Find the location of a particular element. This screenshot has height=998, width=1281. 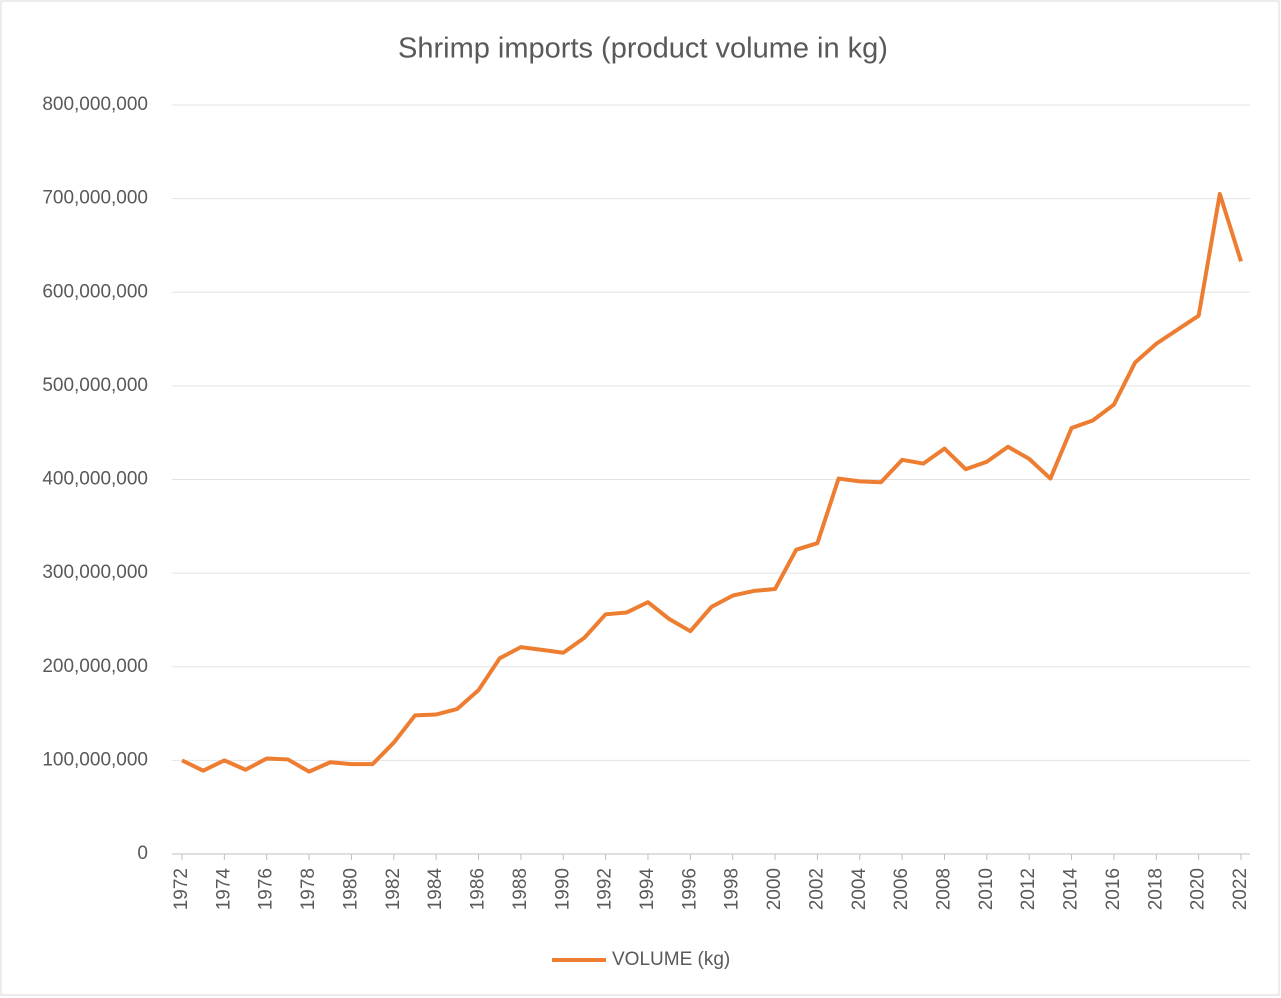

y-tick-label: 300,000,000 is located at coordinates (95, 572).